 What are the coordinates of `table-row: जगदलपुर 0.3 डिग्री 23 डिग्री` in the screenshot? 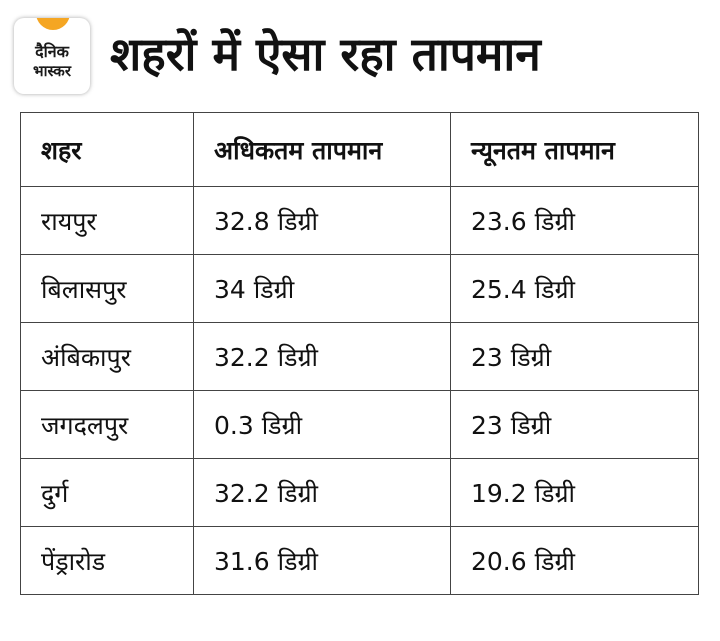 It's located at (359, 424).